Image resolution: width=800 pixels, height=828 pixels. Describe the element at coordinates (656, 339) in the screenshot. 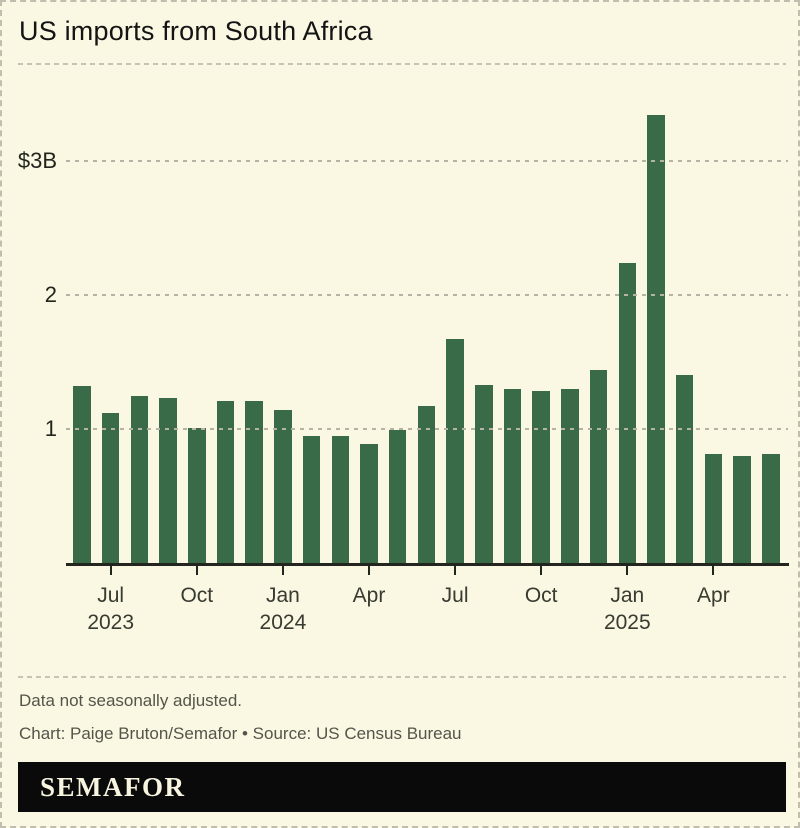

I see `bar-feb-2025` at that location.